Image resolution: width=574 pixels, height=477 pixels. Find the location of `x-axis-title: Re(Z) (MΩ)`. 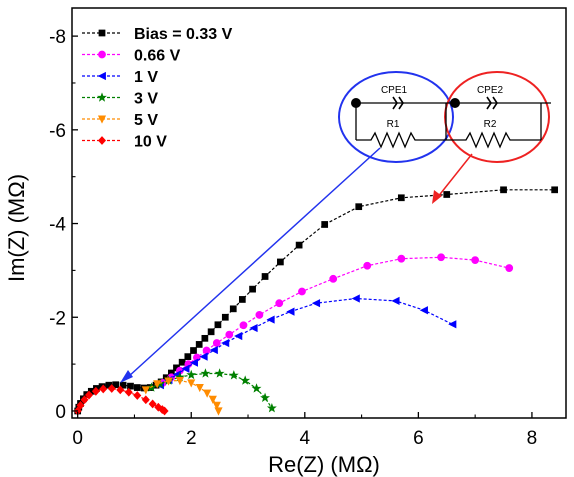

x-axis-title: Re(Z) (MΩ) is located at coordinates (324, 464).